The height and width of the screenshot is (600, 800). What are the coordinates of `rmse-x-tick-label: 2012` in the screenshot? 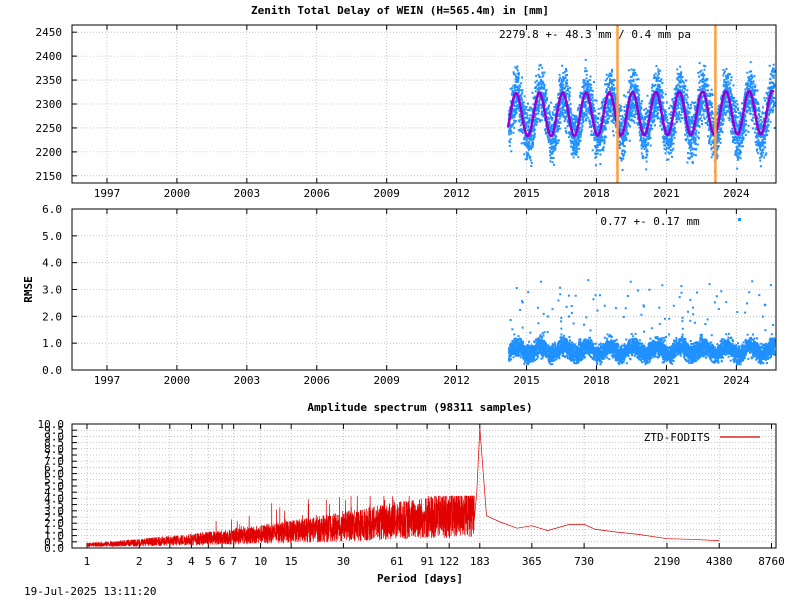 It's located at (456, 380).